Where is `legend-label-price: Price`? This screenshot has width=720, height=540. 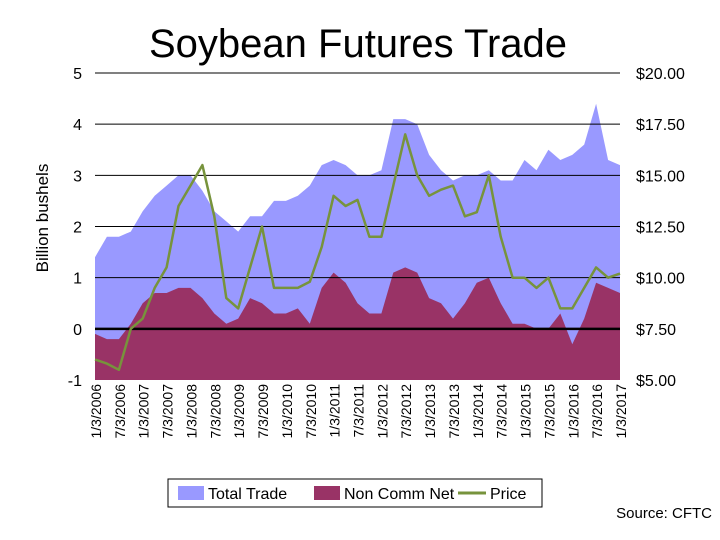 legend-label-price: Price is located at coordinates (508, 494).